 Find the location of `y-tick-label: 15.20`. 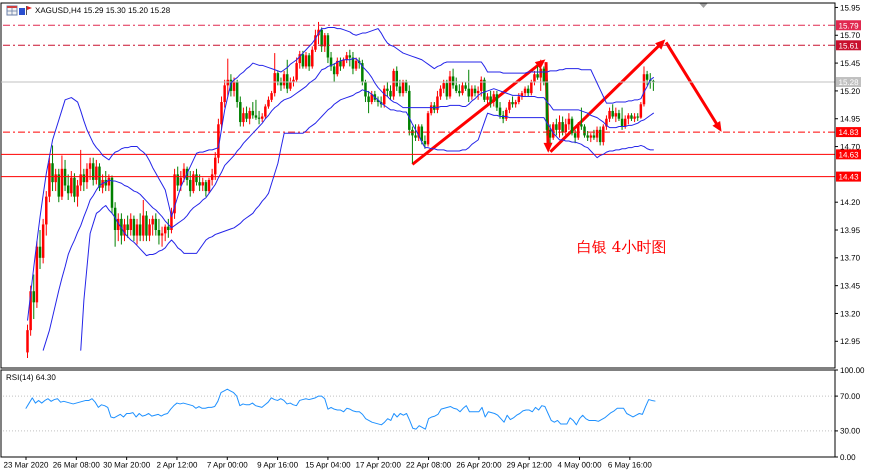

y-tick-label: 15.20 is located at coordinates (850, 91).